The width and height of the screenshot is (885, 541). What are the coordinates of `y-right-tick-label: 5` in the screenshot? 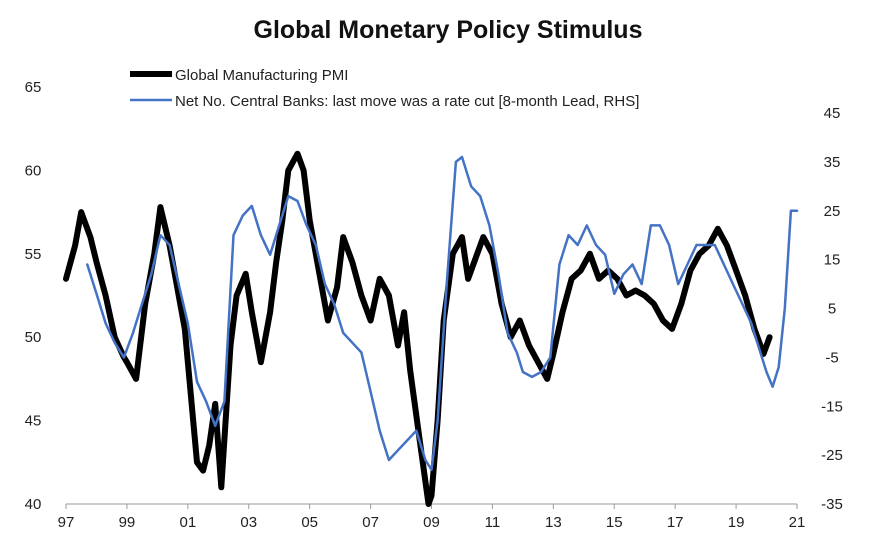 It's located at (832, 309).